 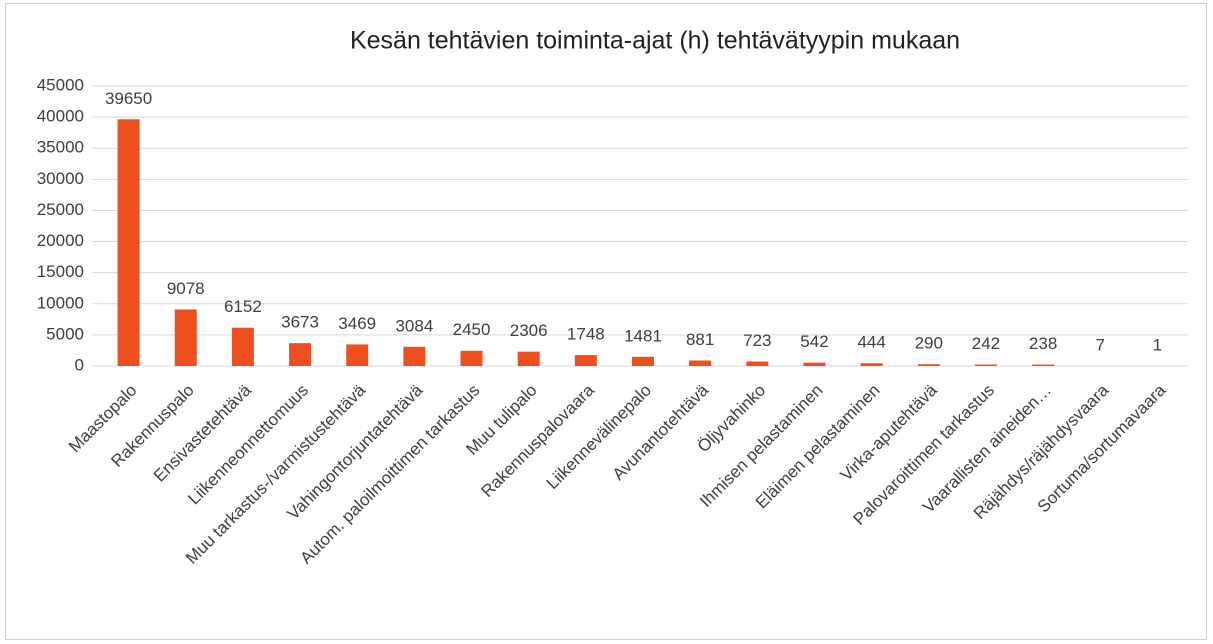 What do you see at coordinates (929, 343) in the screenshot?
I see `data-label: 290` at bounding box center [929, 343].